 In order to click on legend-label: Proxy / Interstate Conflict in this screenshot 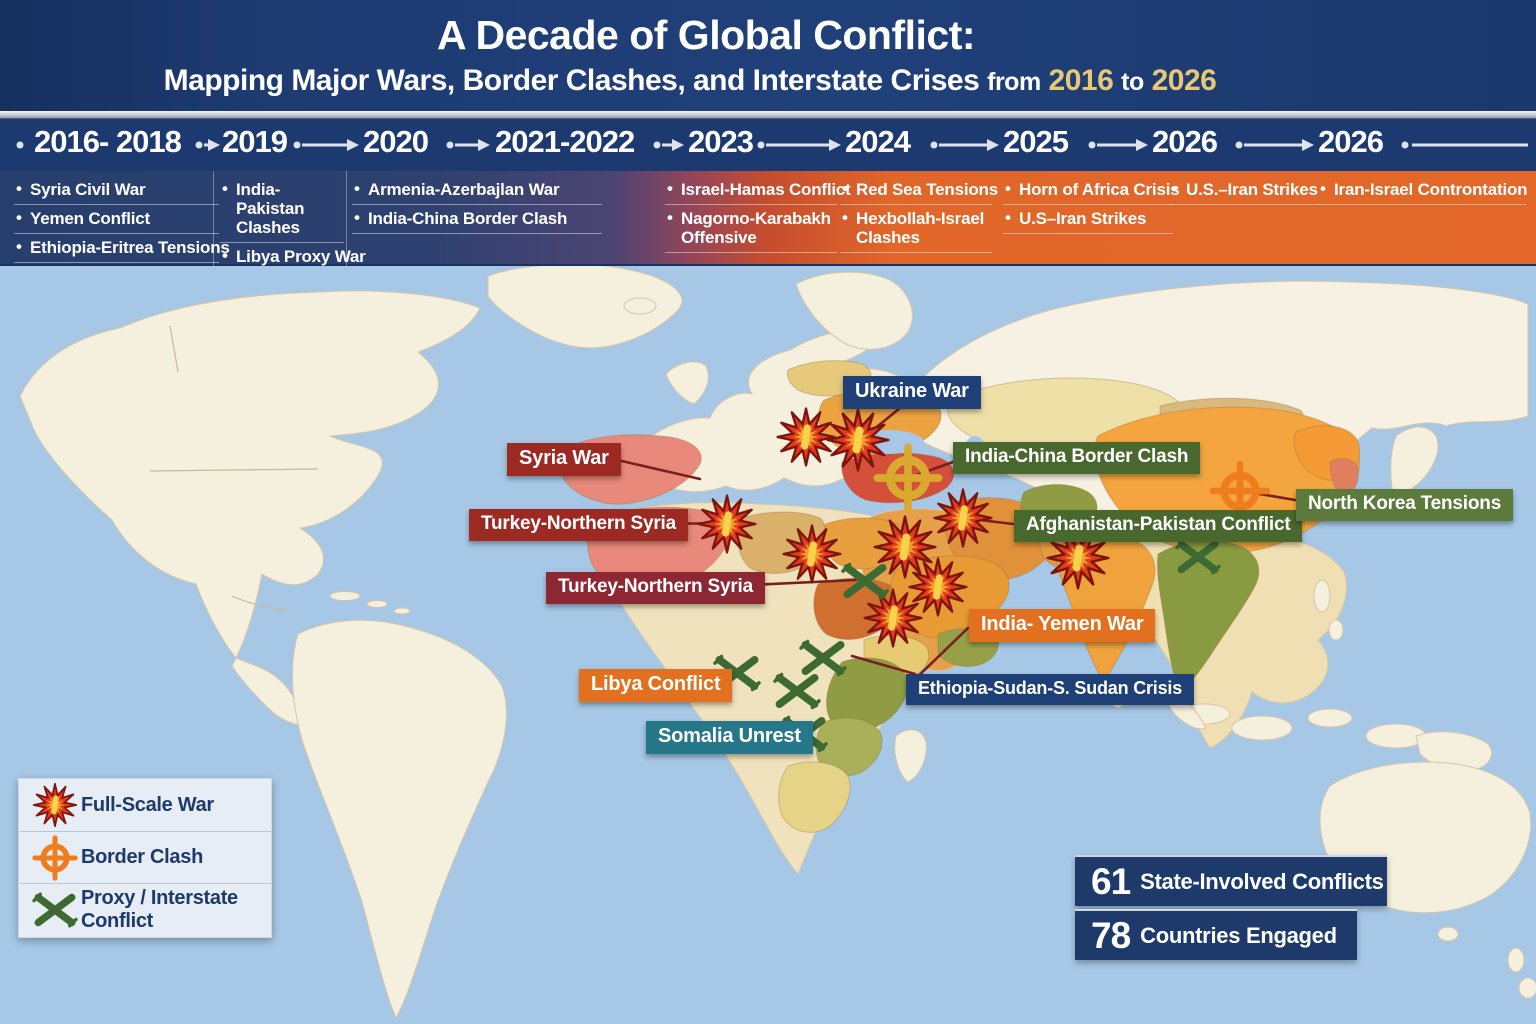, I will do `click(159, 909)`.